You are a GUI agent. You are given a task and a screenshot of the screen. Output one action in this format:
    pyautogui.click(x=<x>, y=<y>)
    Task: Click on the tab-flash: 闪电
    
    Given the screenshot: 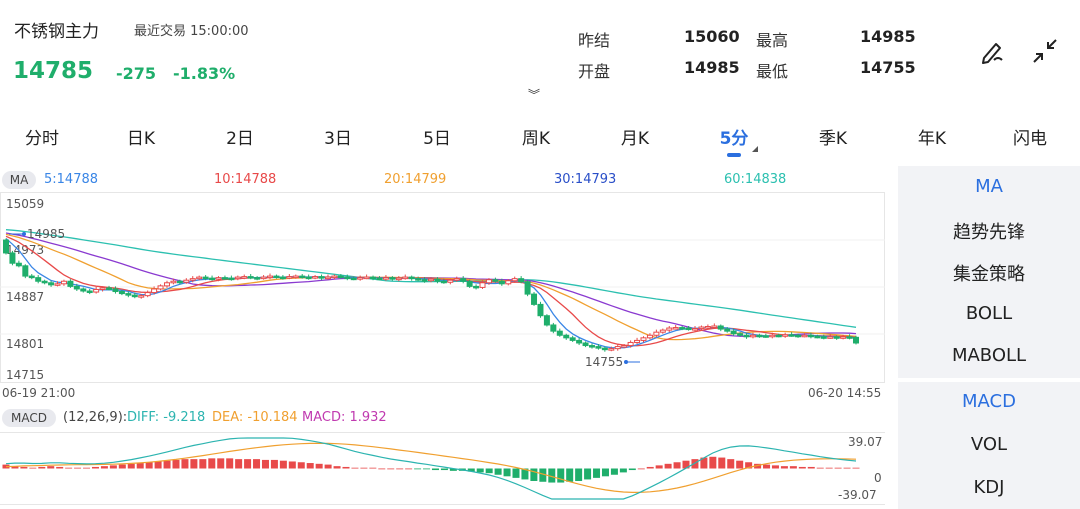 What is the action you would take?
    pyautogui.click(x=1030, y=139)
    